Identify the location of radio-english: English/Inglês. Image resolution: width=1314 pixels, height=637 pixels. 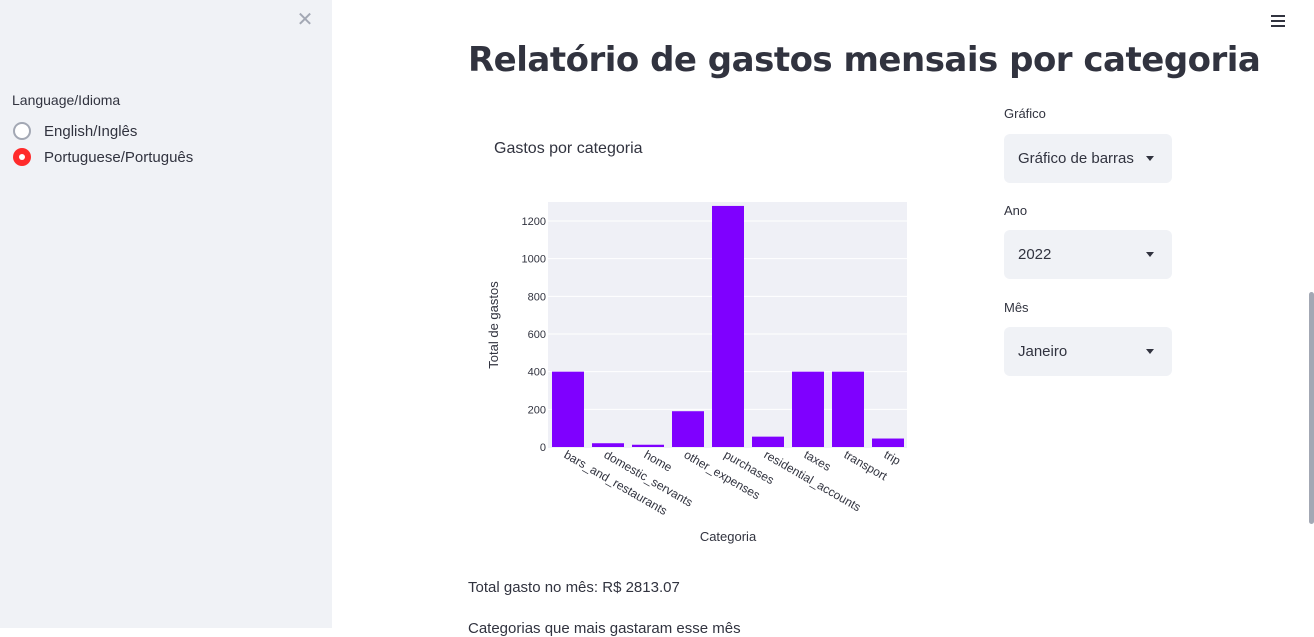
(75, 131).